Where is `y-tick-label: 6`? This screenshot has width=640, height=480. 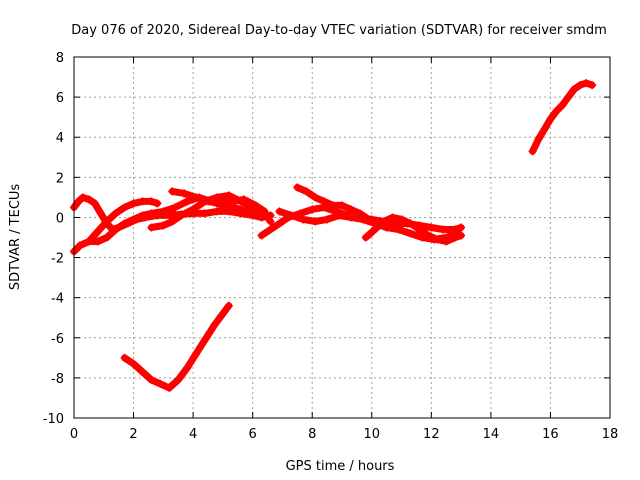 y-tick-label: 6 is located at coordinates (60, 98).